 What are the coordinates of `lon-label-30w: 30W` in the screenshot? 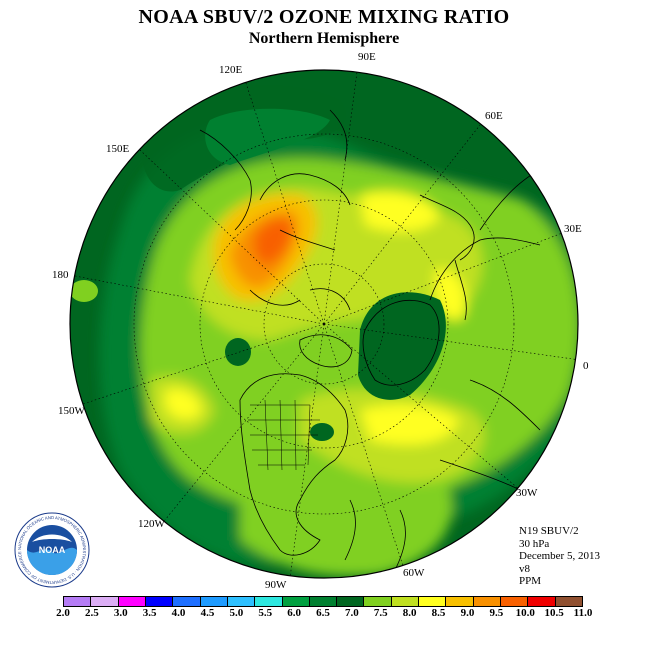 It's located at (527, 493).